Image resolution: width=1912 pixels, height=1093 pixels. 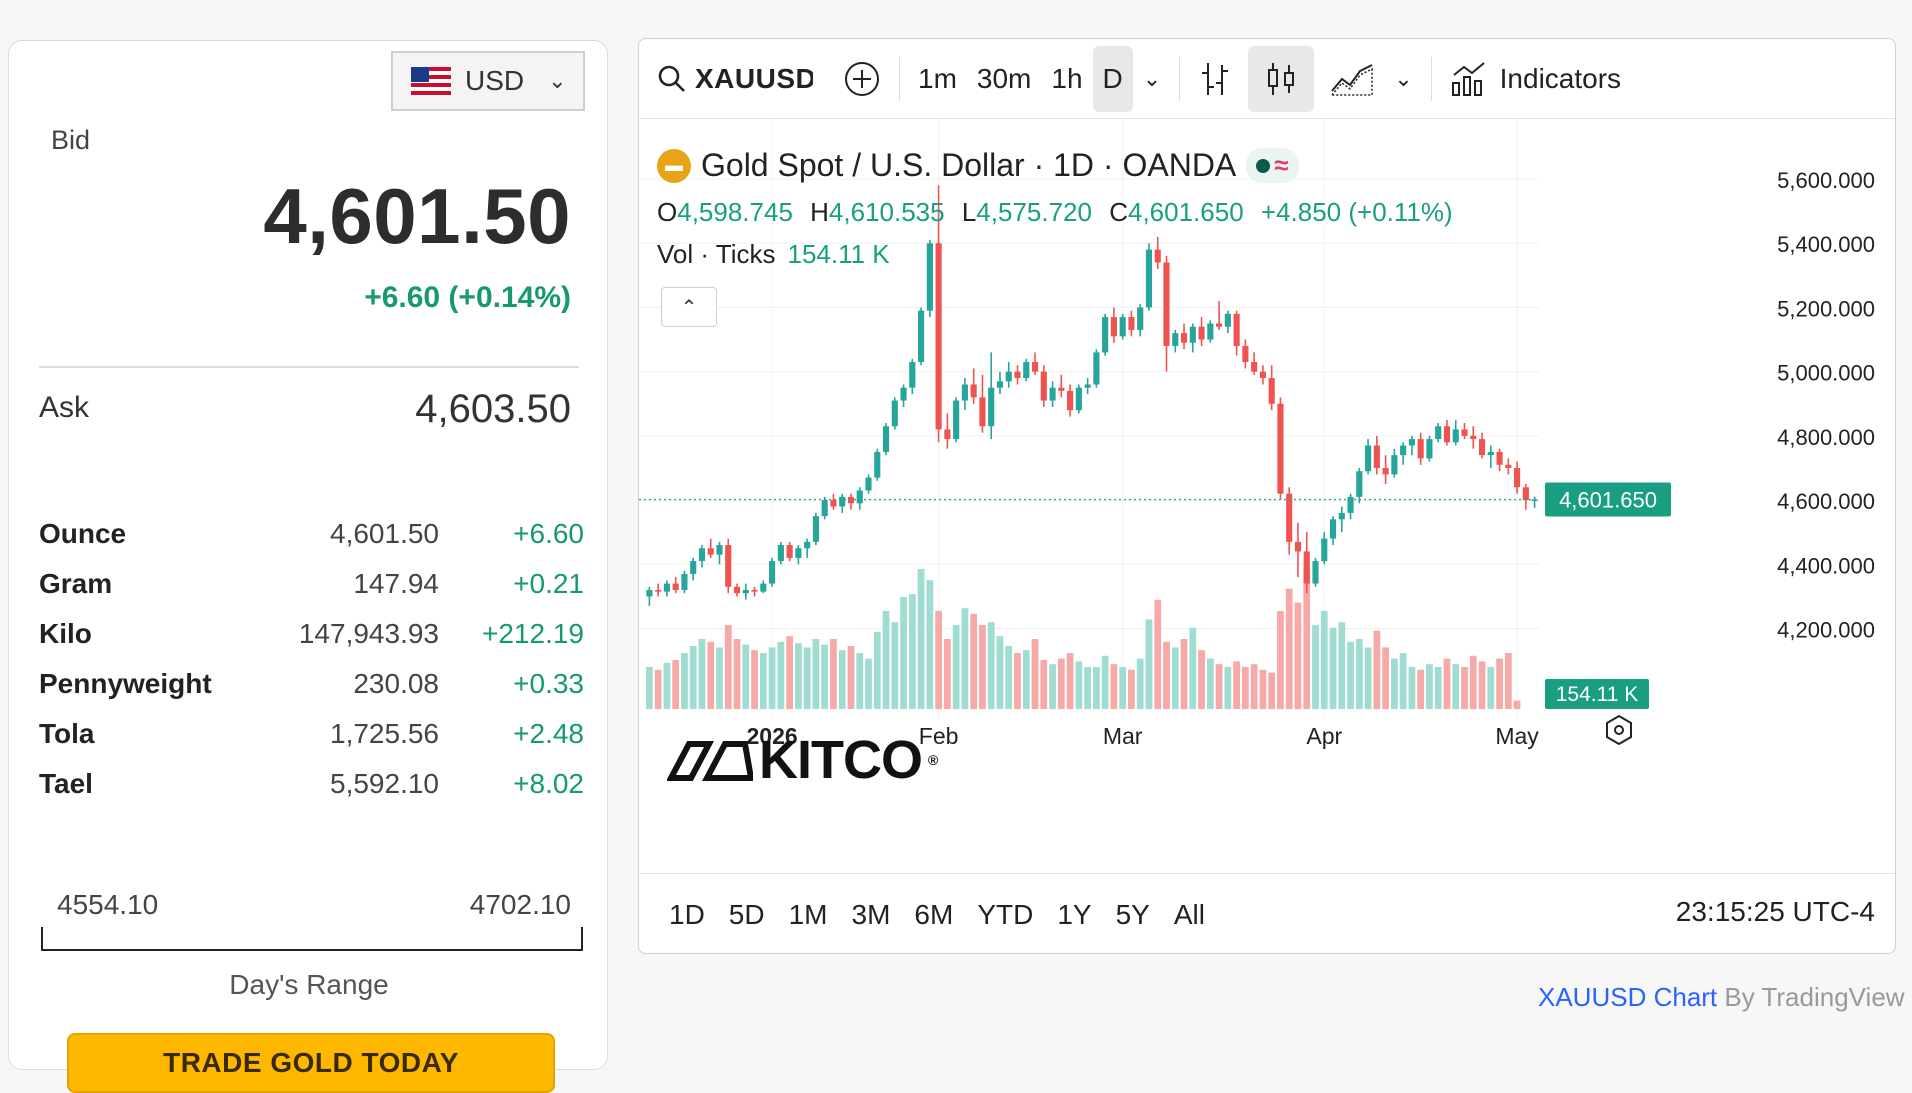 What do you see at coordinates (1004, 78) in the screenshot?
I see `interval-30m: 30m` at bounding box center [1004, 78].